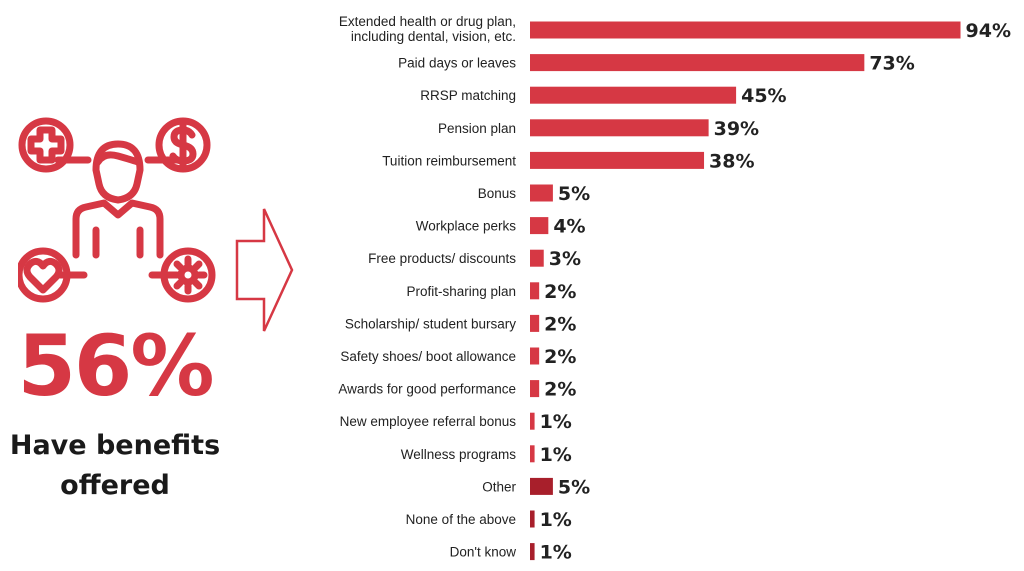  What do you see at coordinates (499, 486) in the screenshot?
I see `category-label: Other` at bounding box center [499, 486].